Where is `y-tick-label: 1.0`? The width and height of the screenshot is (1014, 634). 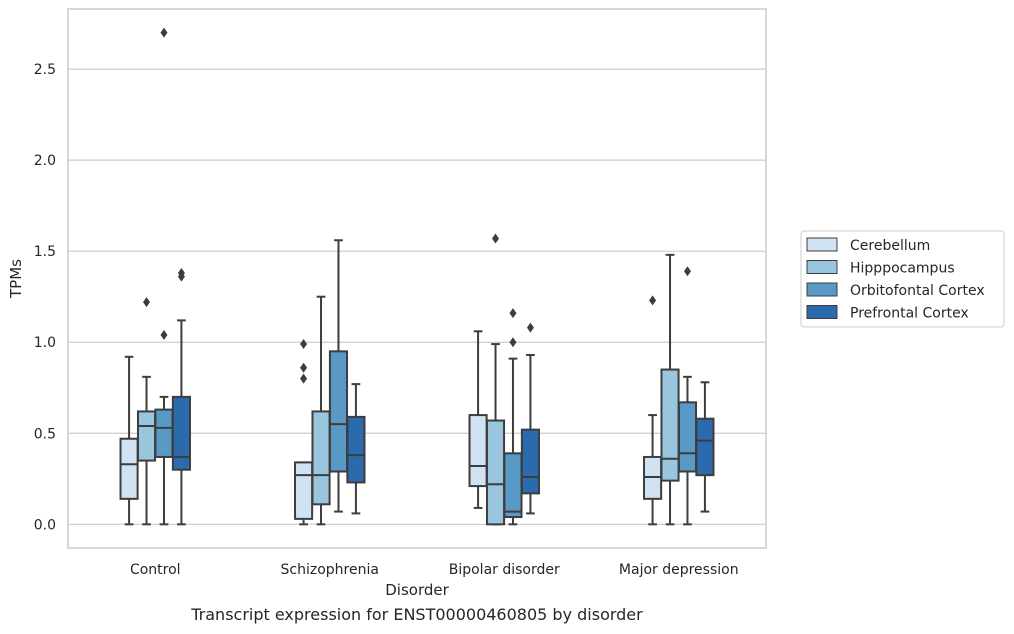 y-tick-label: 1.0 is located at coordinates (45, 343).